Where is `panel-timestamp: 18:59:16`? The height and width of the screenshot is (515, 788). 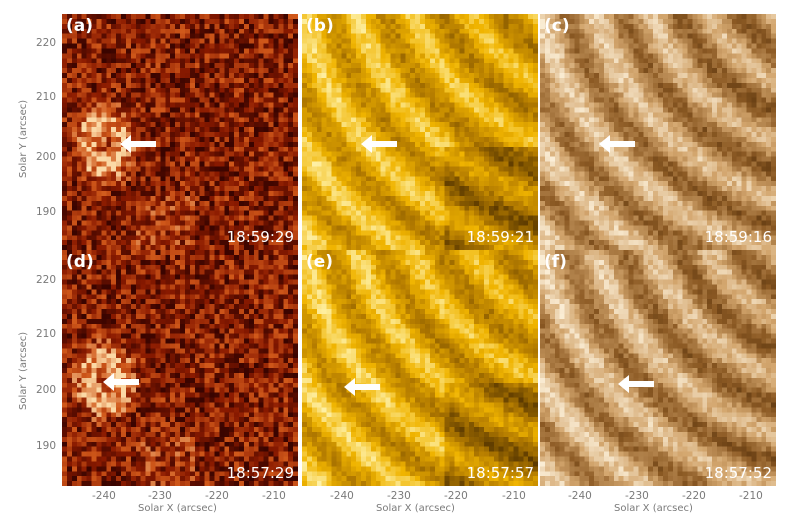
panel-timestamp: 18:59:16 is located at coordinates (738, 237).